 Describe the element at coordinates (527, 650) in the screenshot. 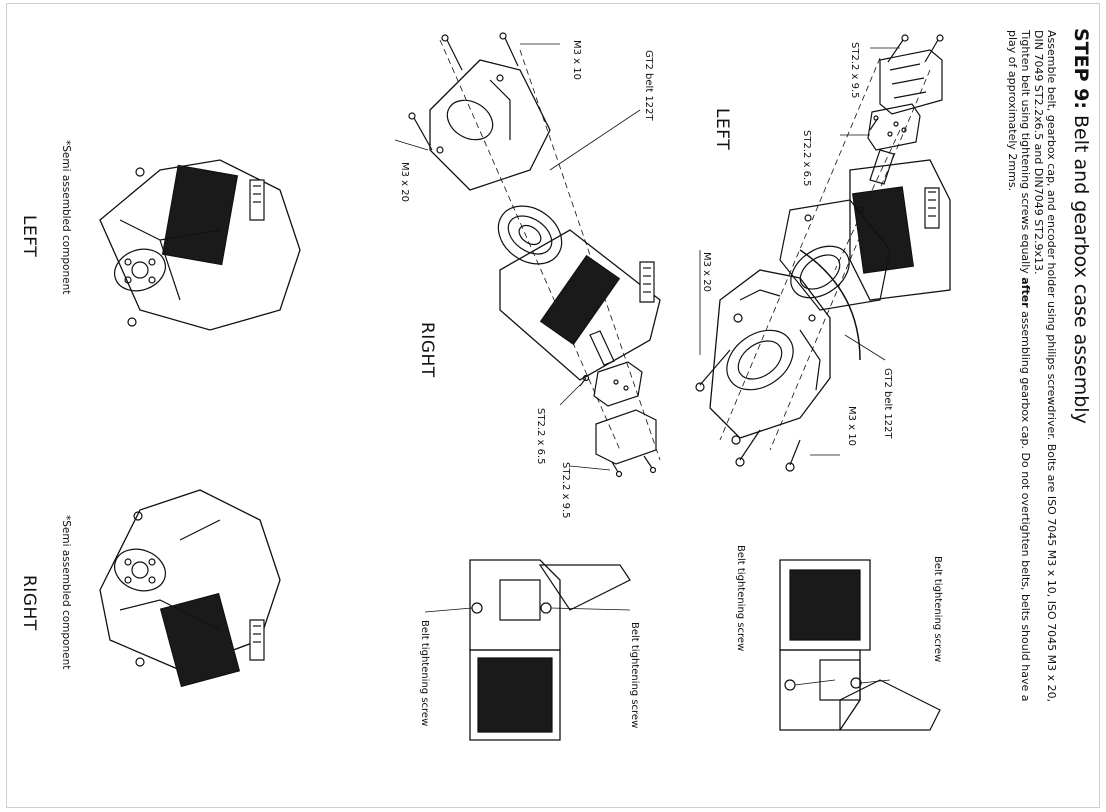

I see `side-view-right` at that location.